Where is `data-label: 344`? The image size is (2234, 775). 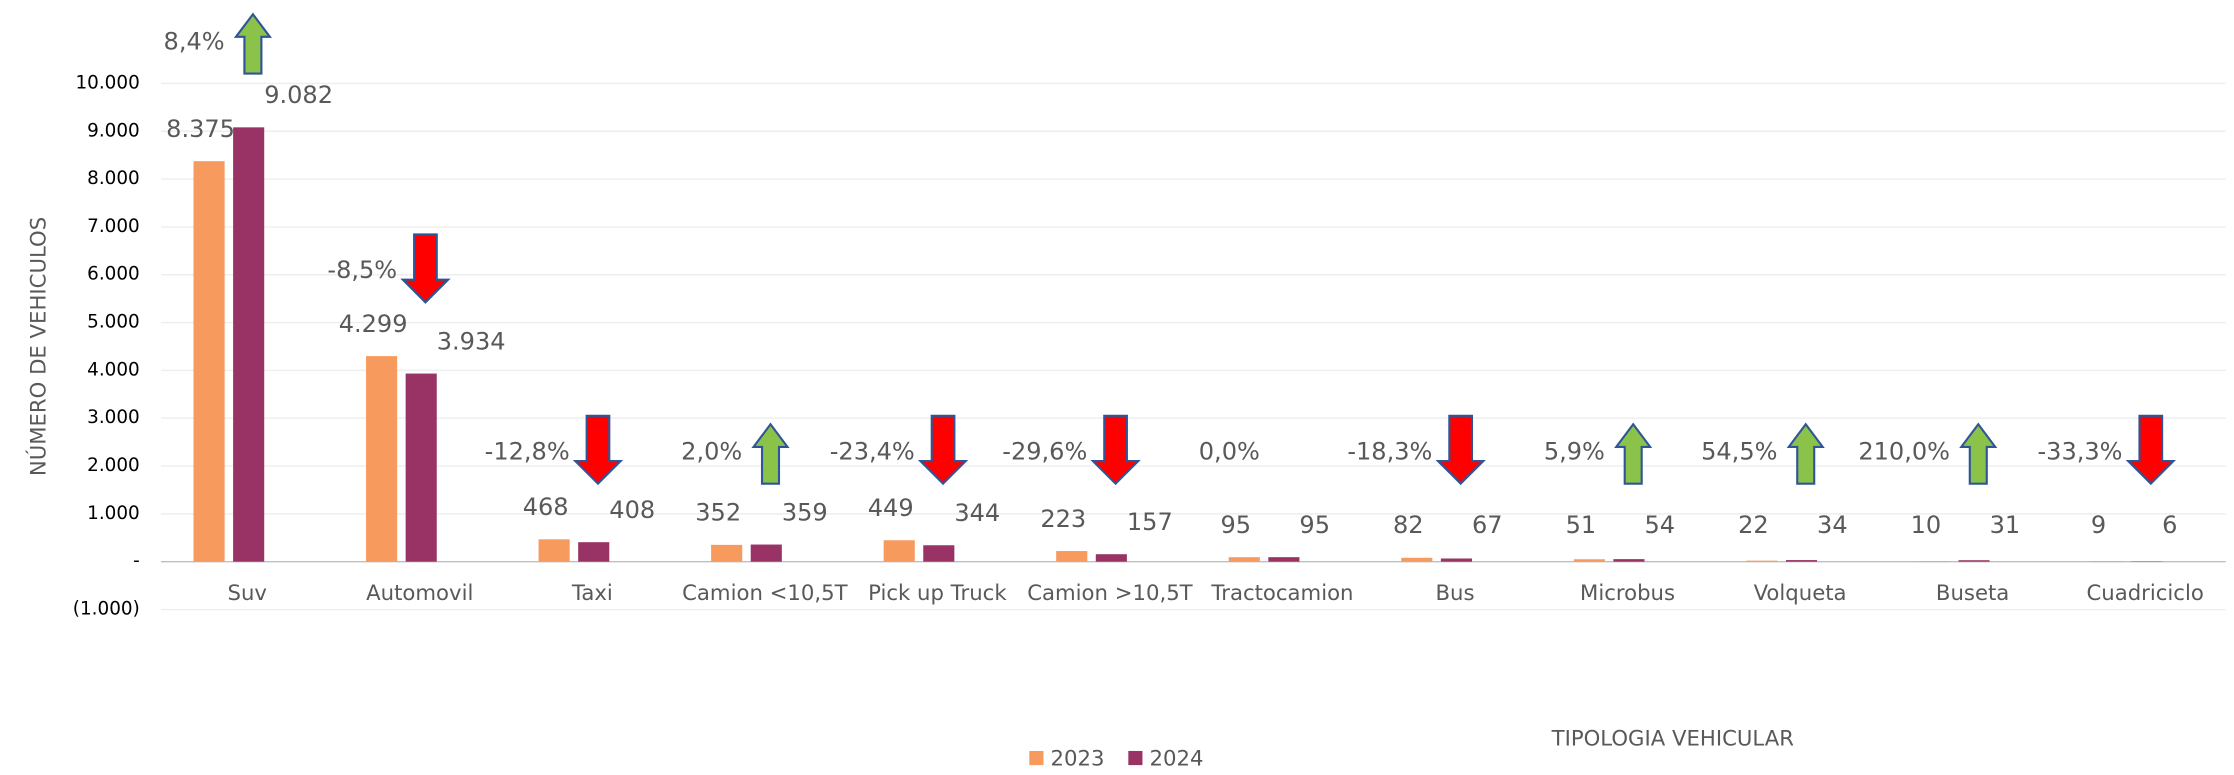 data-label: 344 is located at coordinates (977, 513).